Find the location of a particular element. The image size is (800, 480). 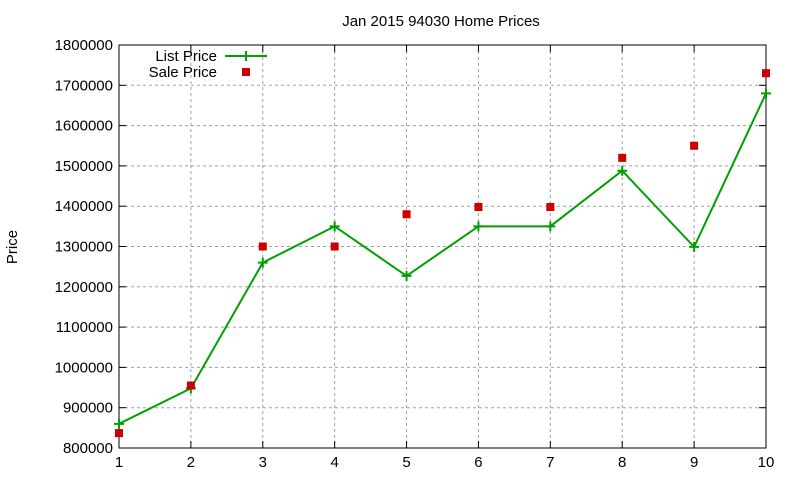

legend-label-list-price: List Price is located at coordinates (186, 56).